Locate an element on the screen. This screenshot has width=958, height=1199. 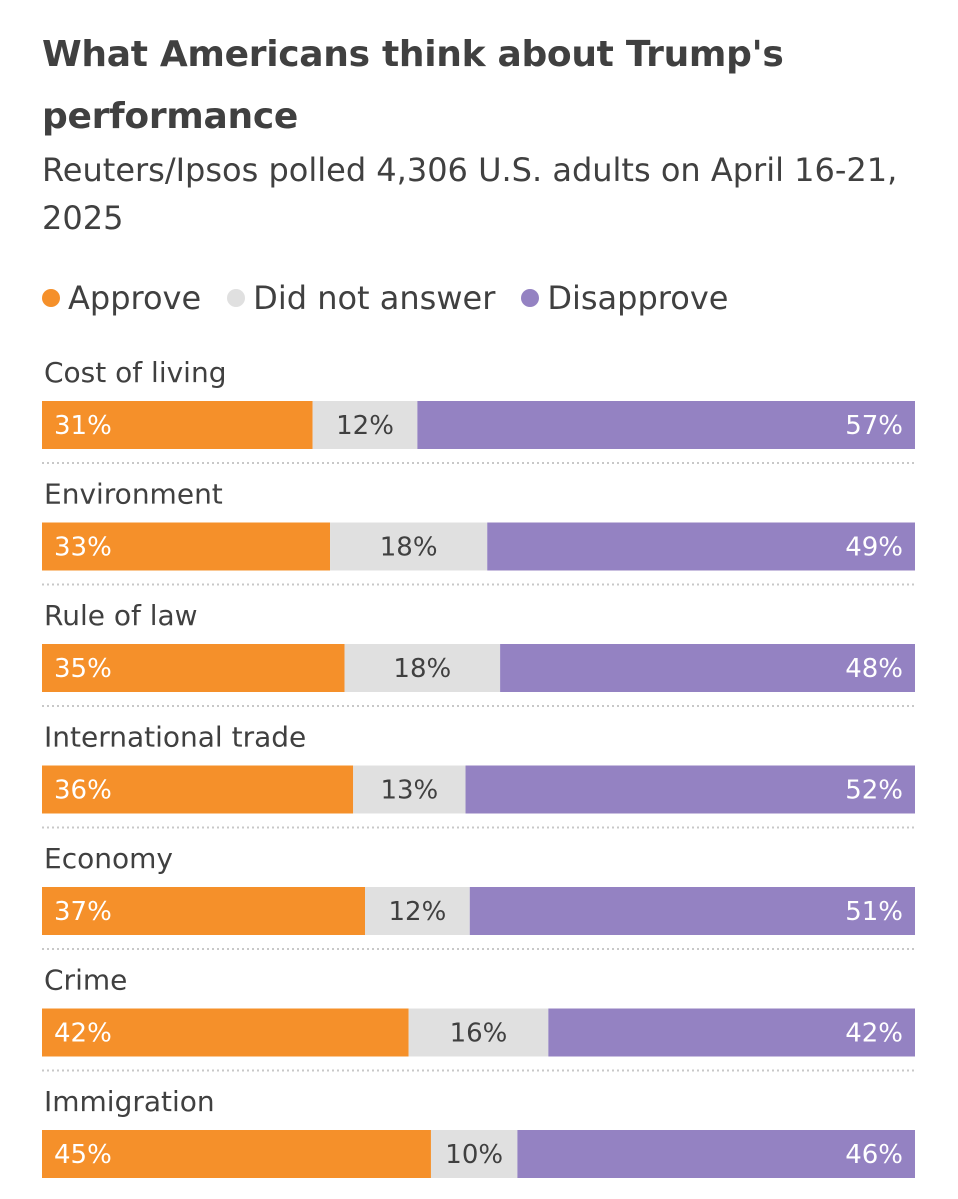
value-label-did-not-answer-cost-of-living: 12% is located at coordinates (365, 426).